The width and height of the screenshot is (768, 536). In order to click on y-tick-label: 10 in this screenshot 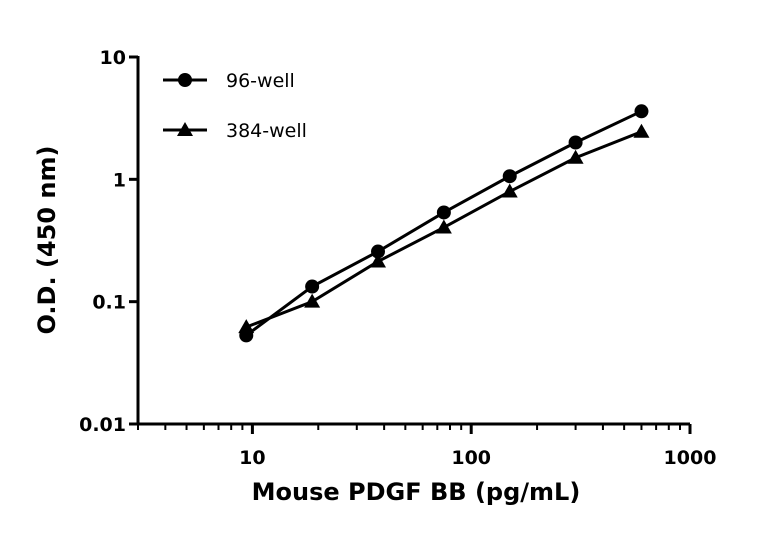, I will do `click(113, 58)`.